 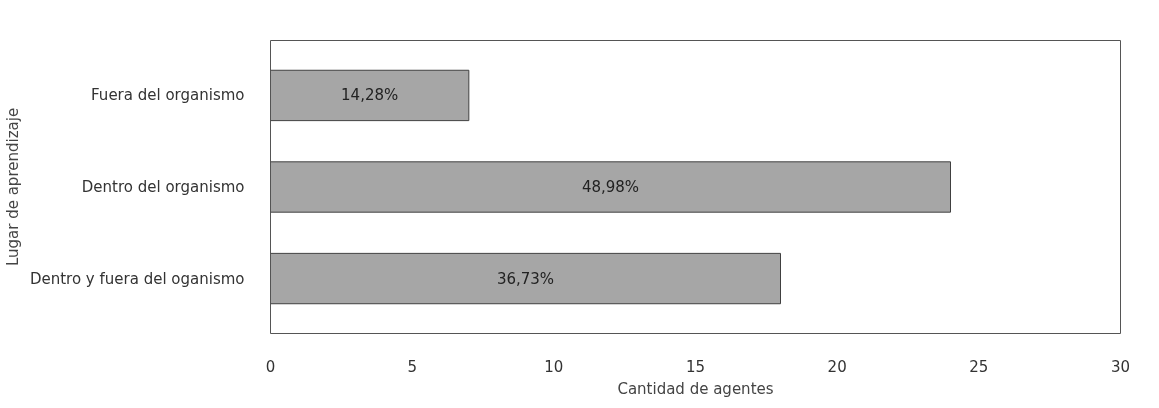 What do you see at coordinates (137, 278) in the screenshot?
I see `y-tick-label: Dentro y fuera del oganismo` at bounding box center [137, 278].